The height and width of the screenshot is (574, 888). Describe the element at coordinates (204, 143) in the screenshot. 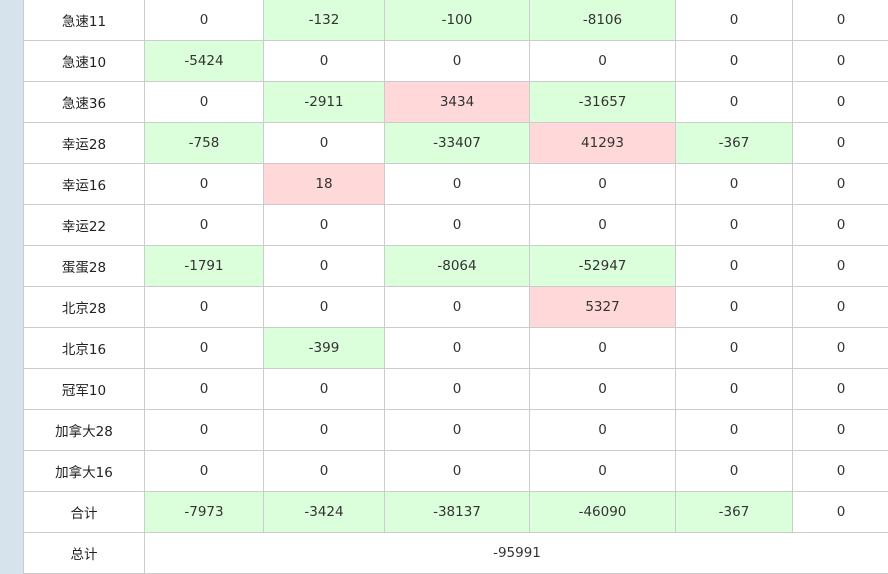

I see `value-cell: -758` at that location.